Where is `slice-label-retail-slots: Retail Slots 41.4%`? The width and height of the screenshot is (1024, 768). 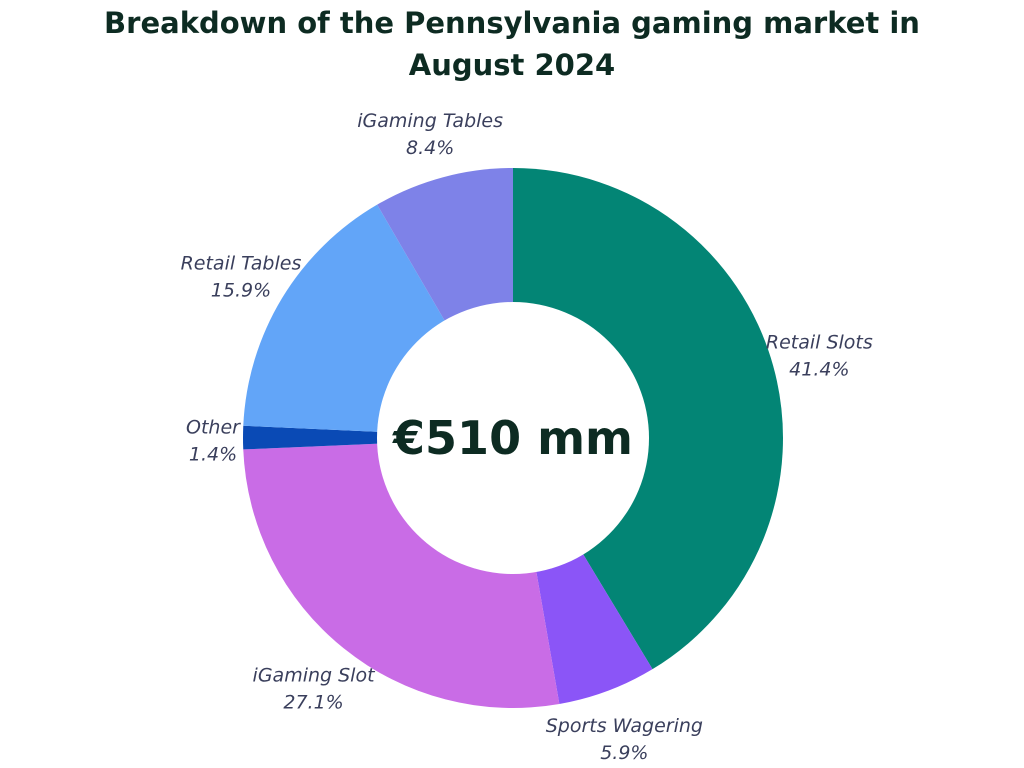 slice-label-retail-slots: Retail Slots 41.4% is located at coordinates (819, 356).